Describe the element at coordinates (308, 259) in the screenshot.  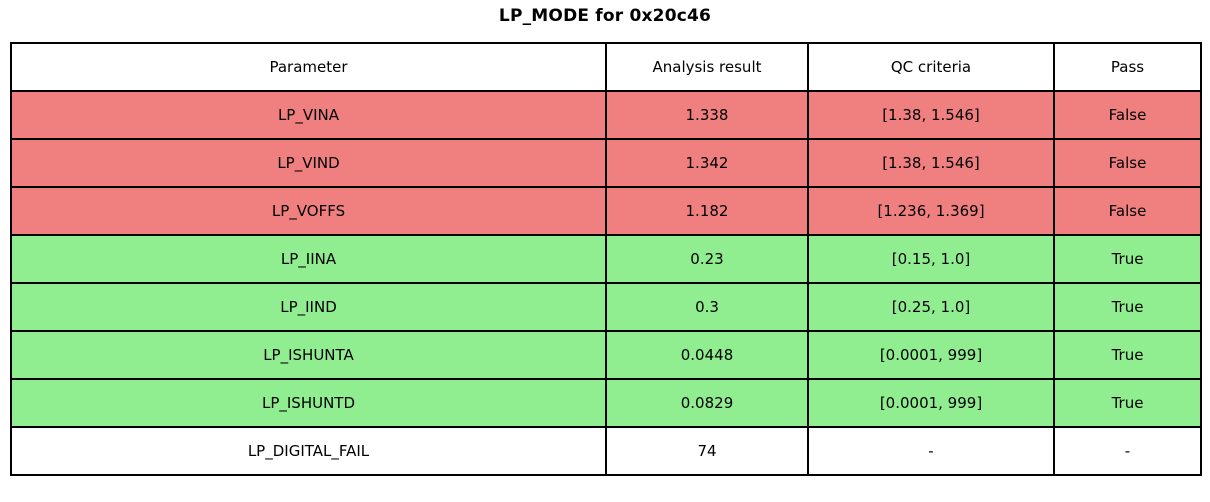
I see `cell-parameter: LP_IINA` at that location.